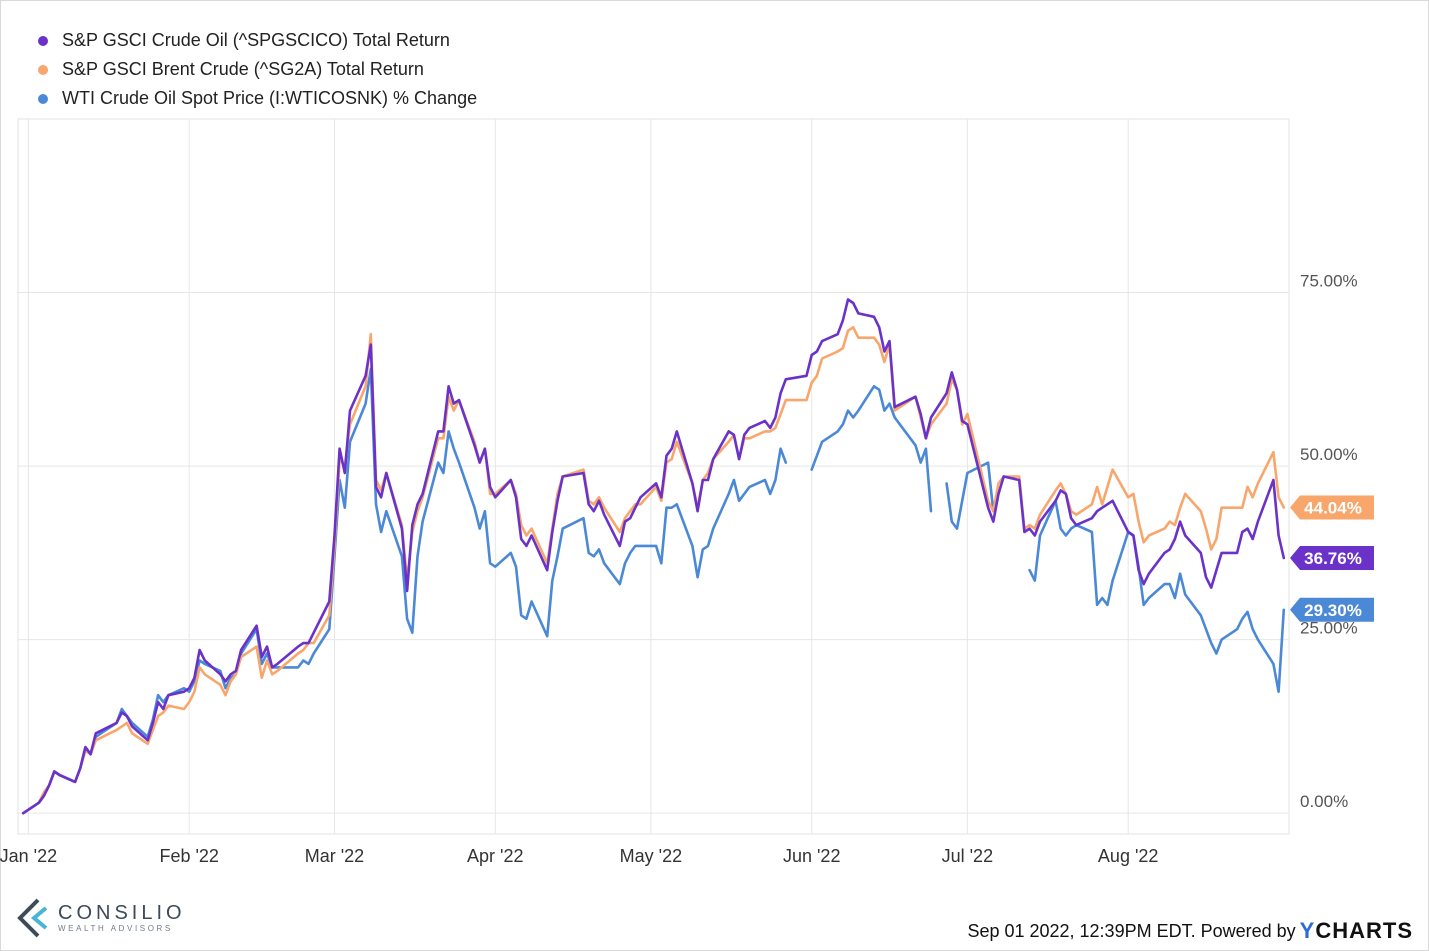  I want to click on ycharts-logo-y: Y, so click(1307, 930).